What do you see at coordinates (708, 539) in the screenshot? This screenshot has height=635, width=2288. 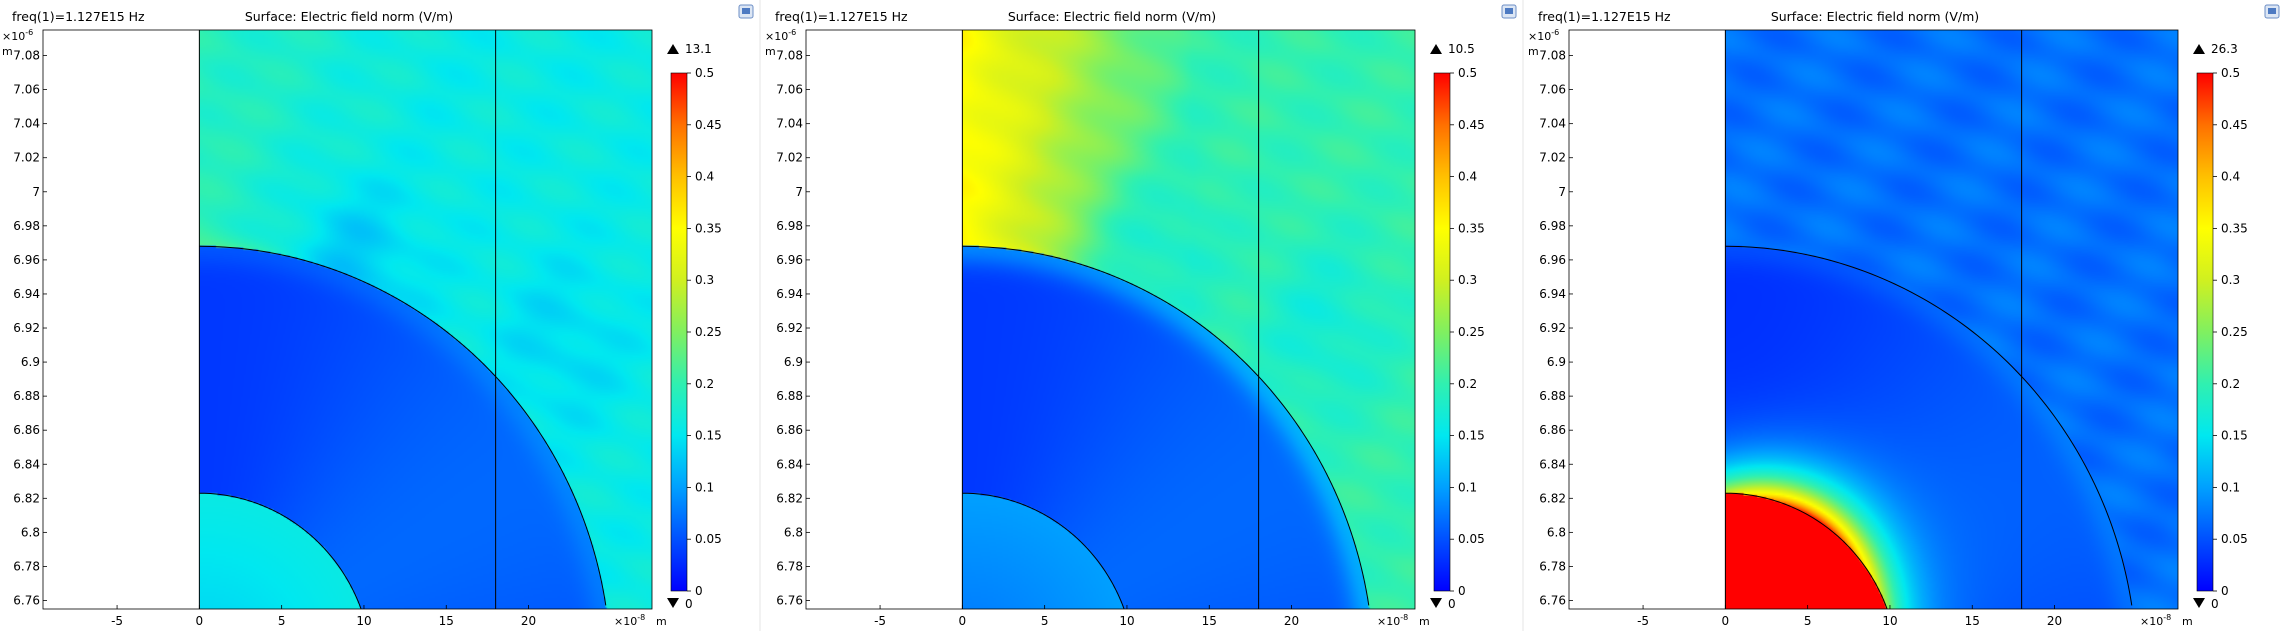 I see `colorbar-tick-label: 0.05` at bounding box center [708, 539].